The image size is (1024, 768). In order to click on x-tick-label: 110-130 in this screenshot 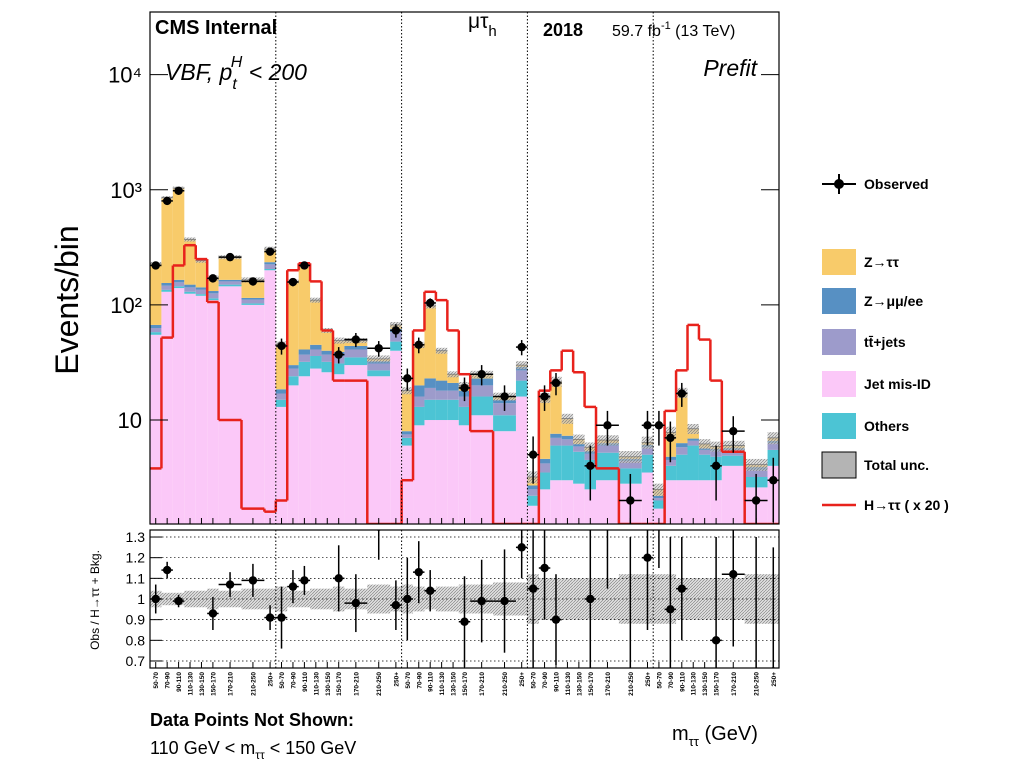, I will do `click(568, 684)`.